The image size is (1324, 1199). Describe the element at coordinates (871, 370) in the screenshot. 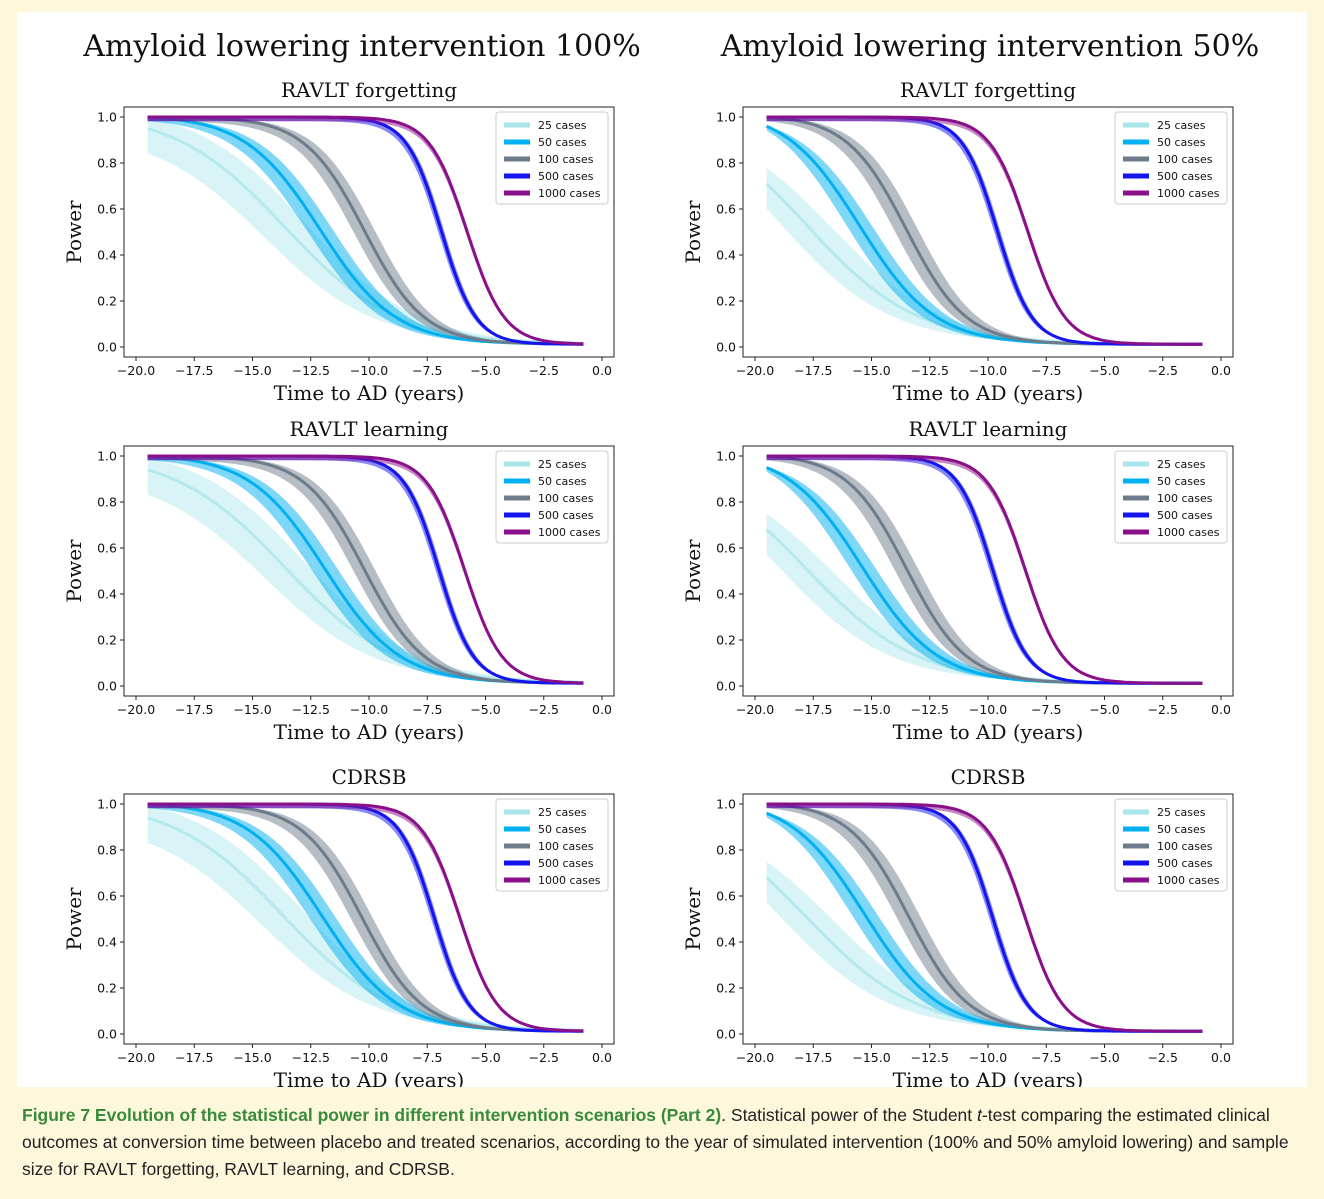

I see `panel-2-xtick-label-2: −15.0` at that location.